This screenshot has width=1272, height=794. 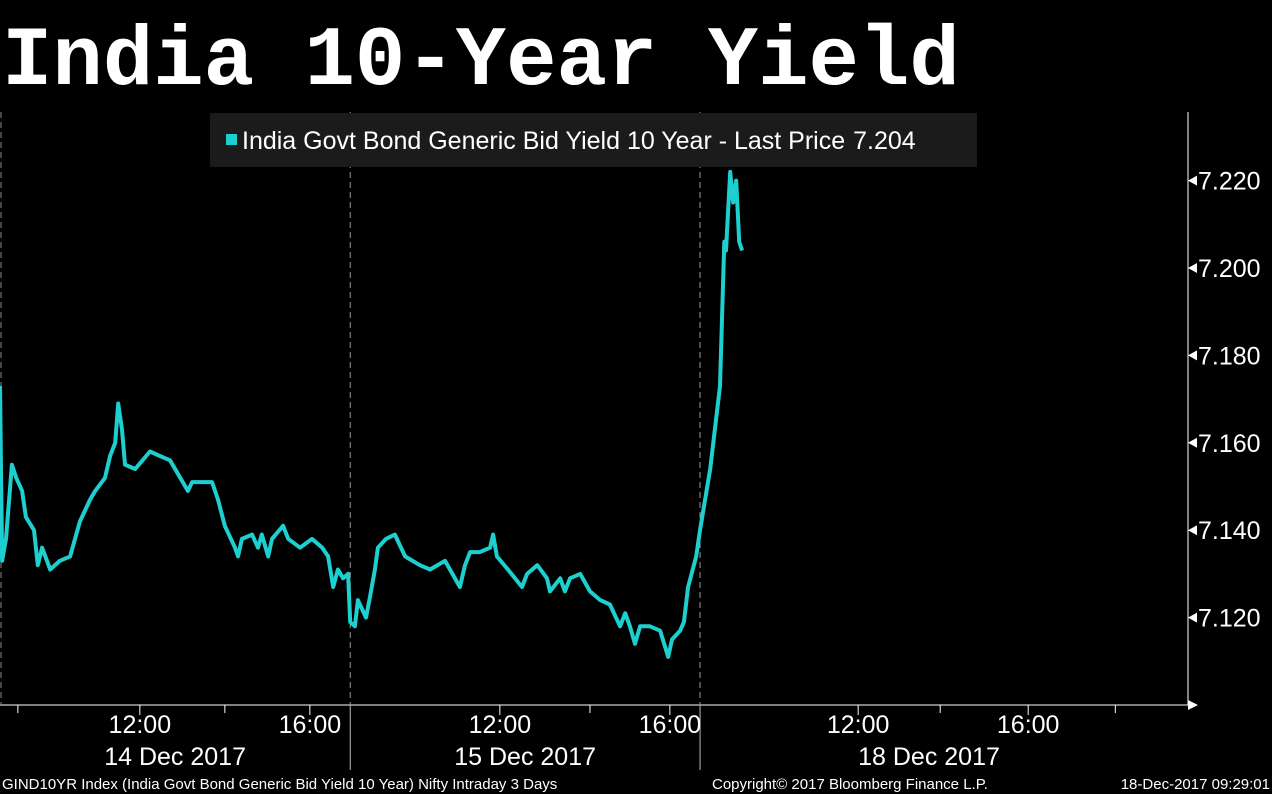 I want to click on legend-box, so click(x=593, y=140).